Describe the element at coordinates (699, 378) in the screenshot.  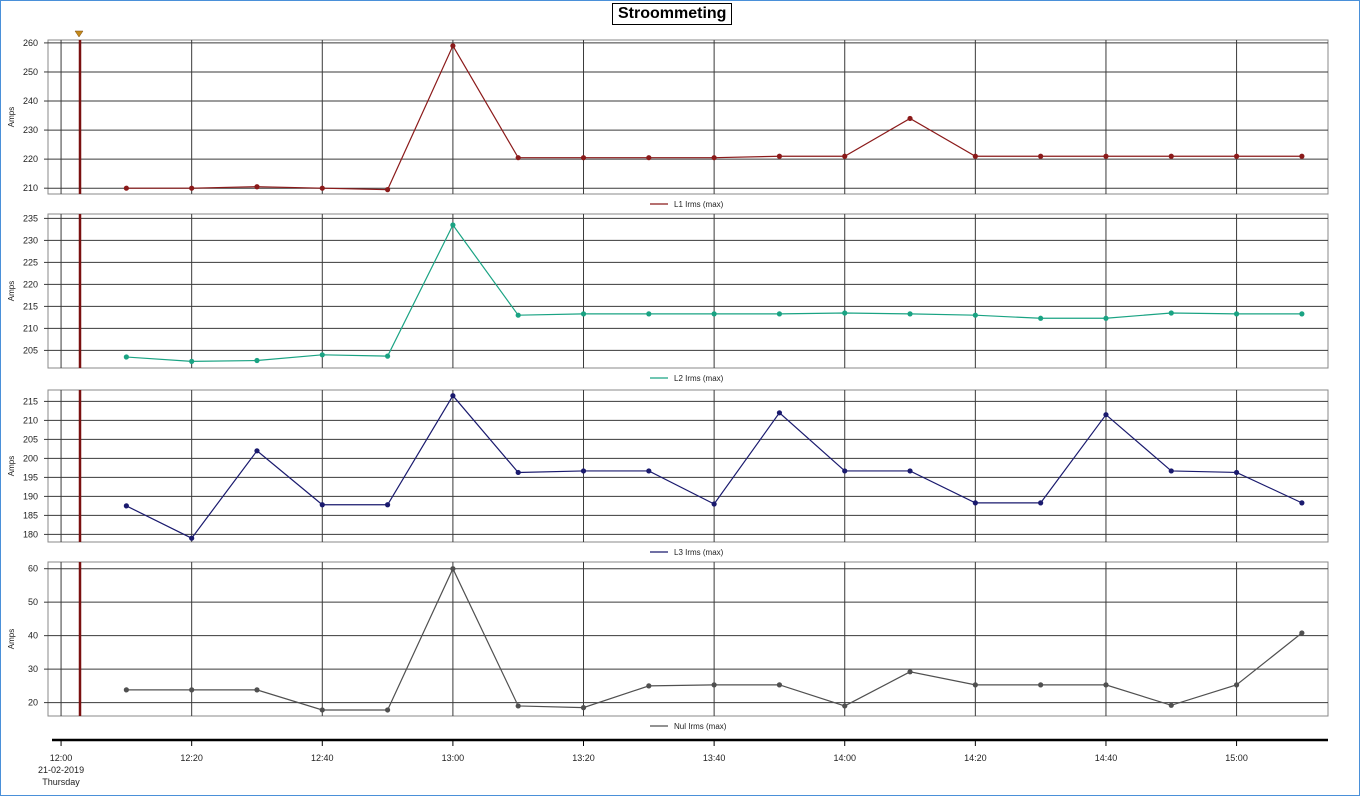
I see `legend-label: L2 Irms (max)` at that location.